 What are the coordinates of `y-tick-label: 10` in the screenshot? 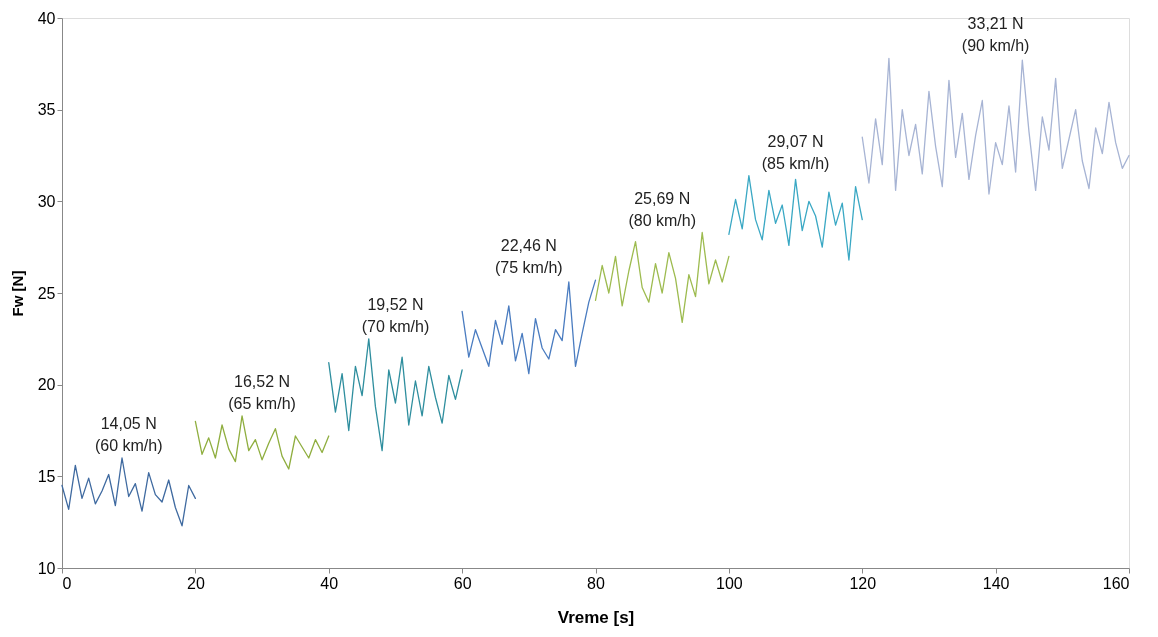 It's located at (46, 568).